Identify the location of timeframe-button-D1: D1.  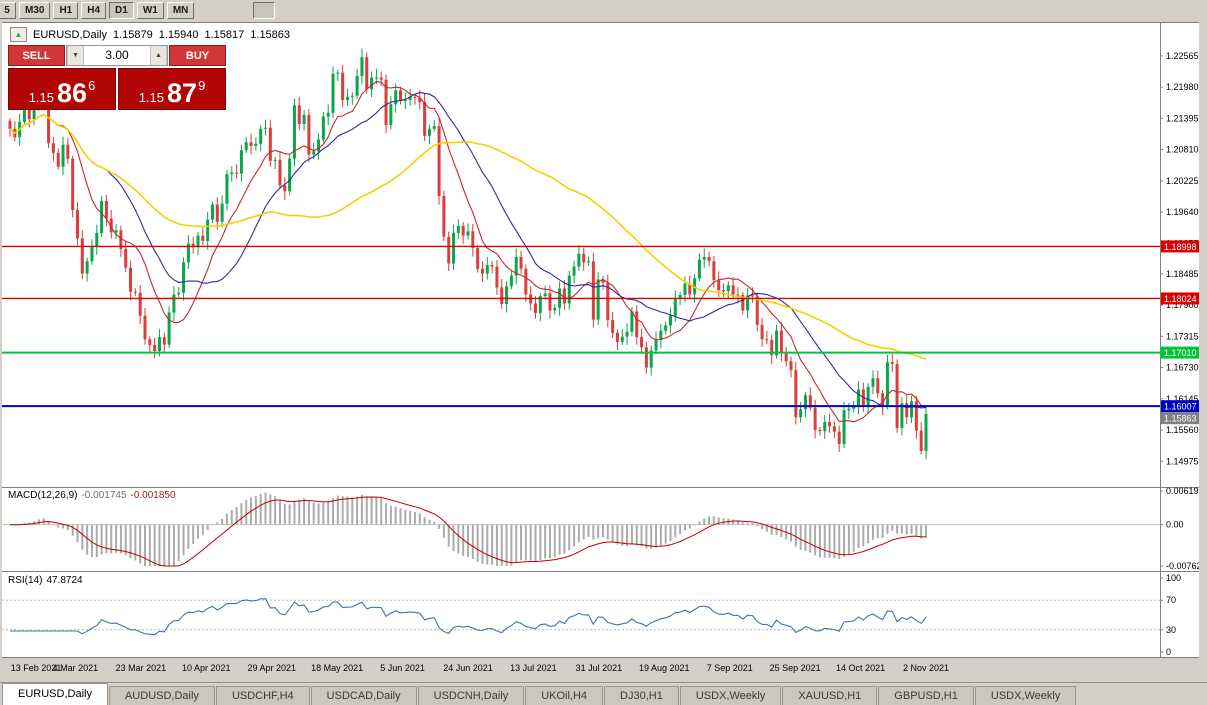
(121, 10).